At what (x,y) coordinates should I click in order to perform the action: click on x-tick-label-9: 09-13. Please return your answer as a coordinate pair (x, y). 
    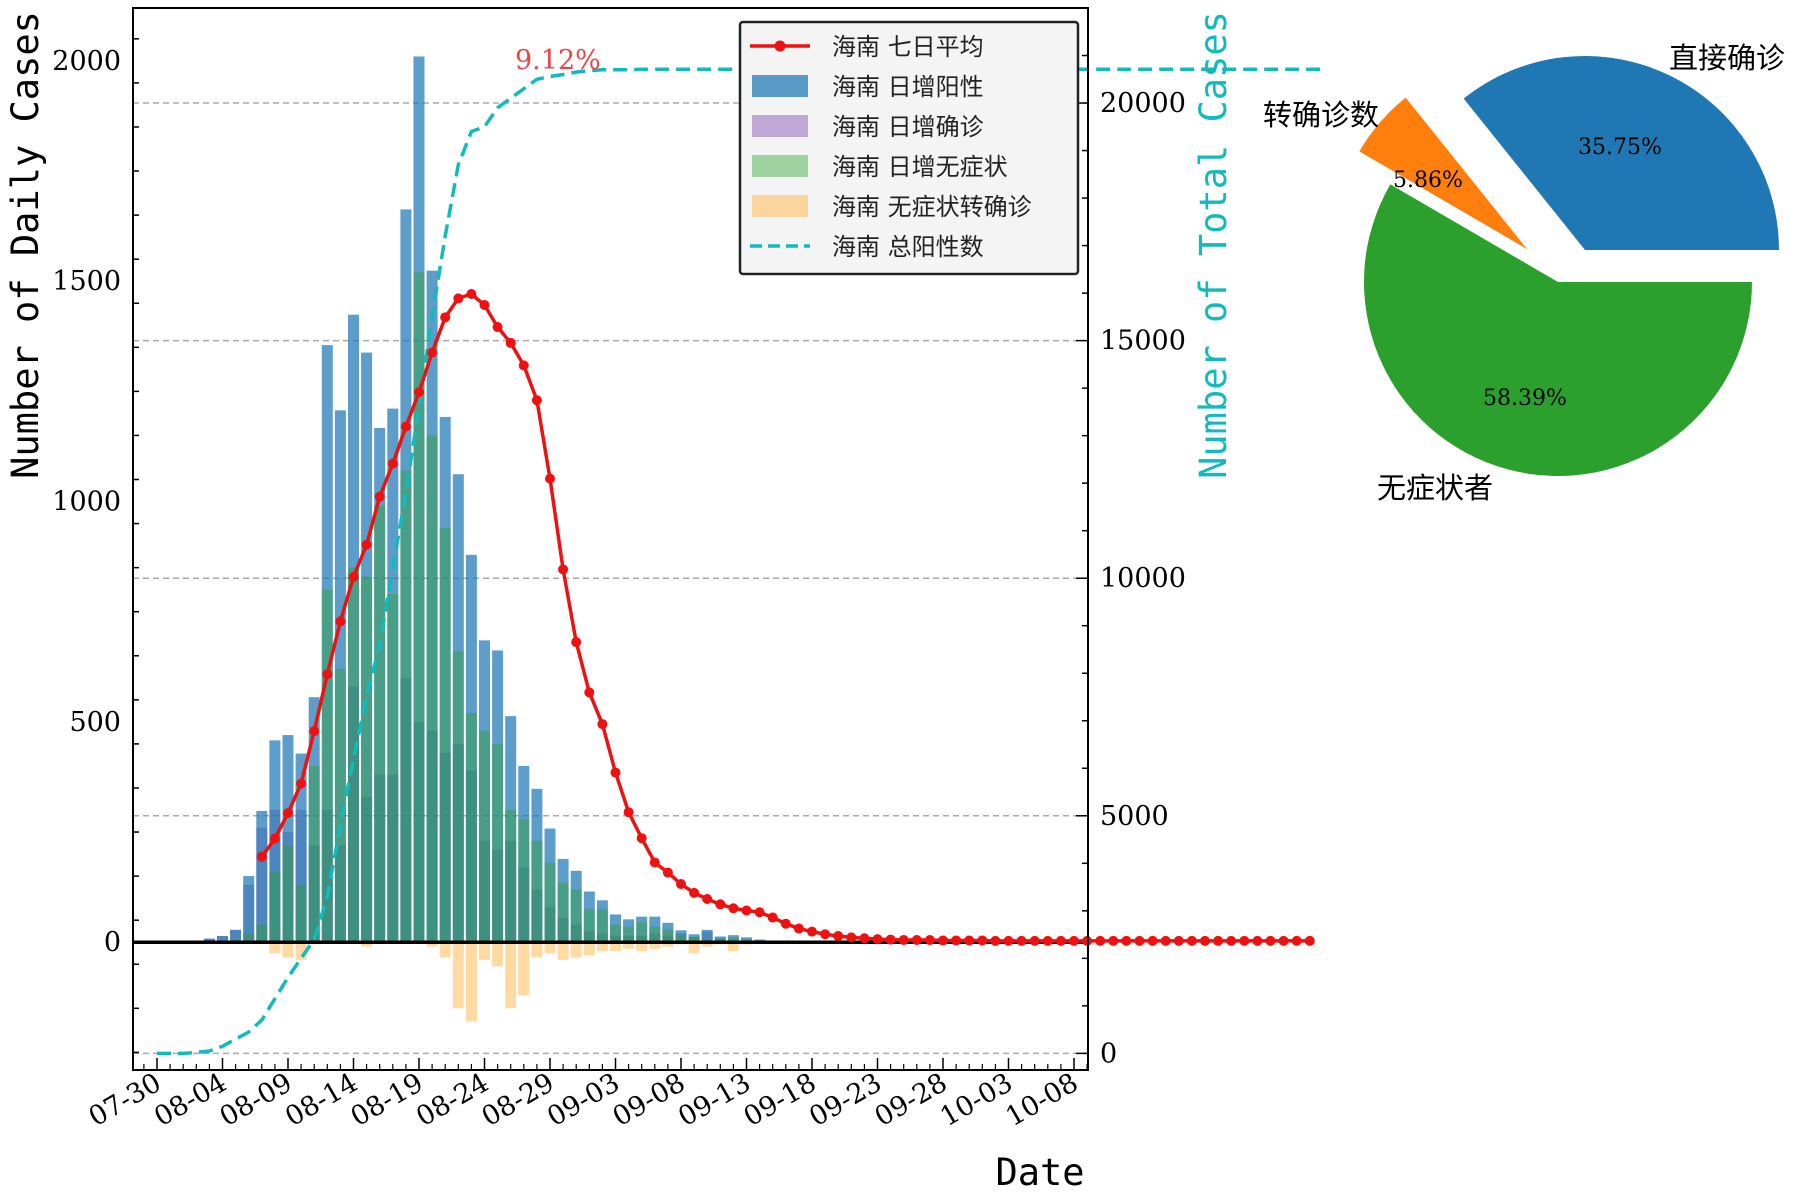
    Looking at the image, I should click on (714, 1100).